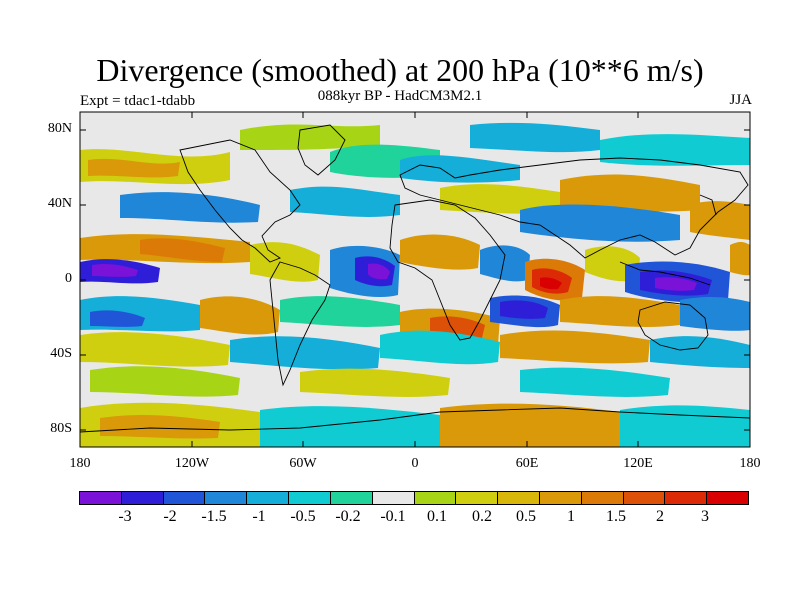  What do you see at coordinates (138, 101) in the screenshot?
I see `experiment-label: Expt = tdac1-tdabb` at bounding box center [138, 101].